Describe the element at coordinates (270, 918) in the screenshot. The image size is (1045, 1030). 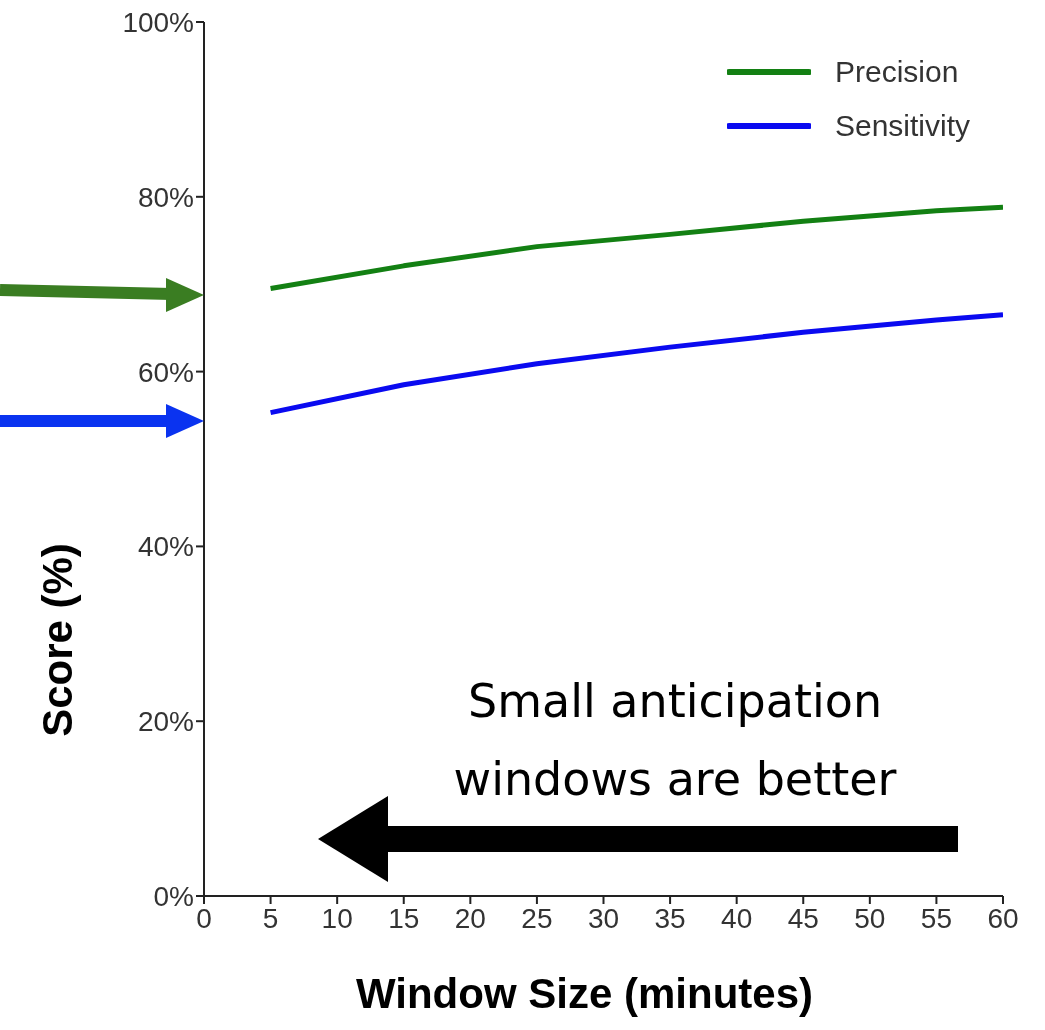
I see `x-tick-label: 5` at that location.